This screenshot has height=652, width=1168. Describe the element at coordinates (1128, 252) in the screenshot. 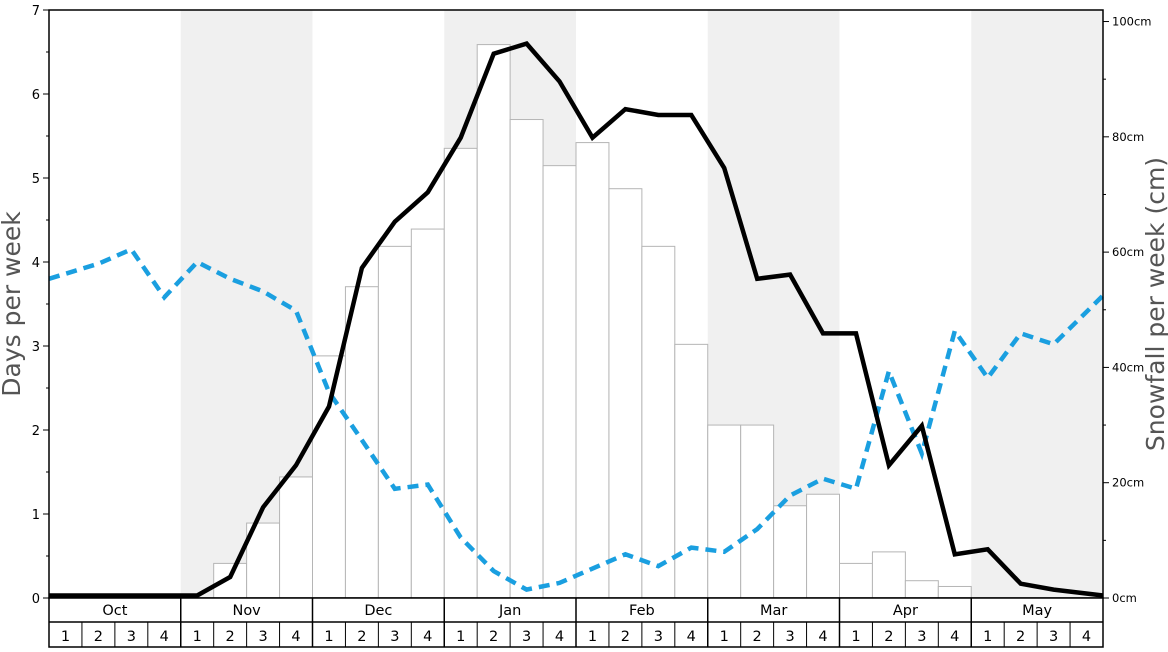

I see `right-tick-label: 60cm` at that location.